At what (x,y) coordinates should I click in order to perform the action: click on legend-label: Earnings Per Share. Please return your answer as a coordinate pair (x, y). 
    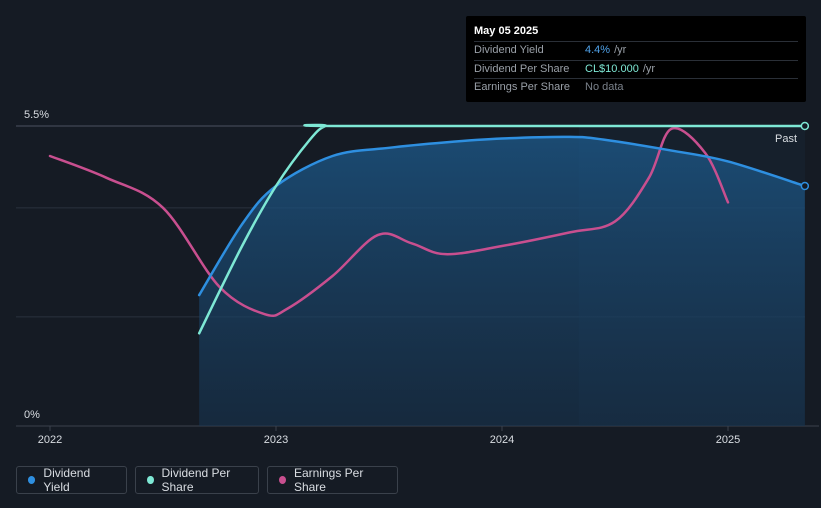
    Looking at the image, I should click on (328, 480).